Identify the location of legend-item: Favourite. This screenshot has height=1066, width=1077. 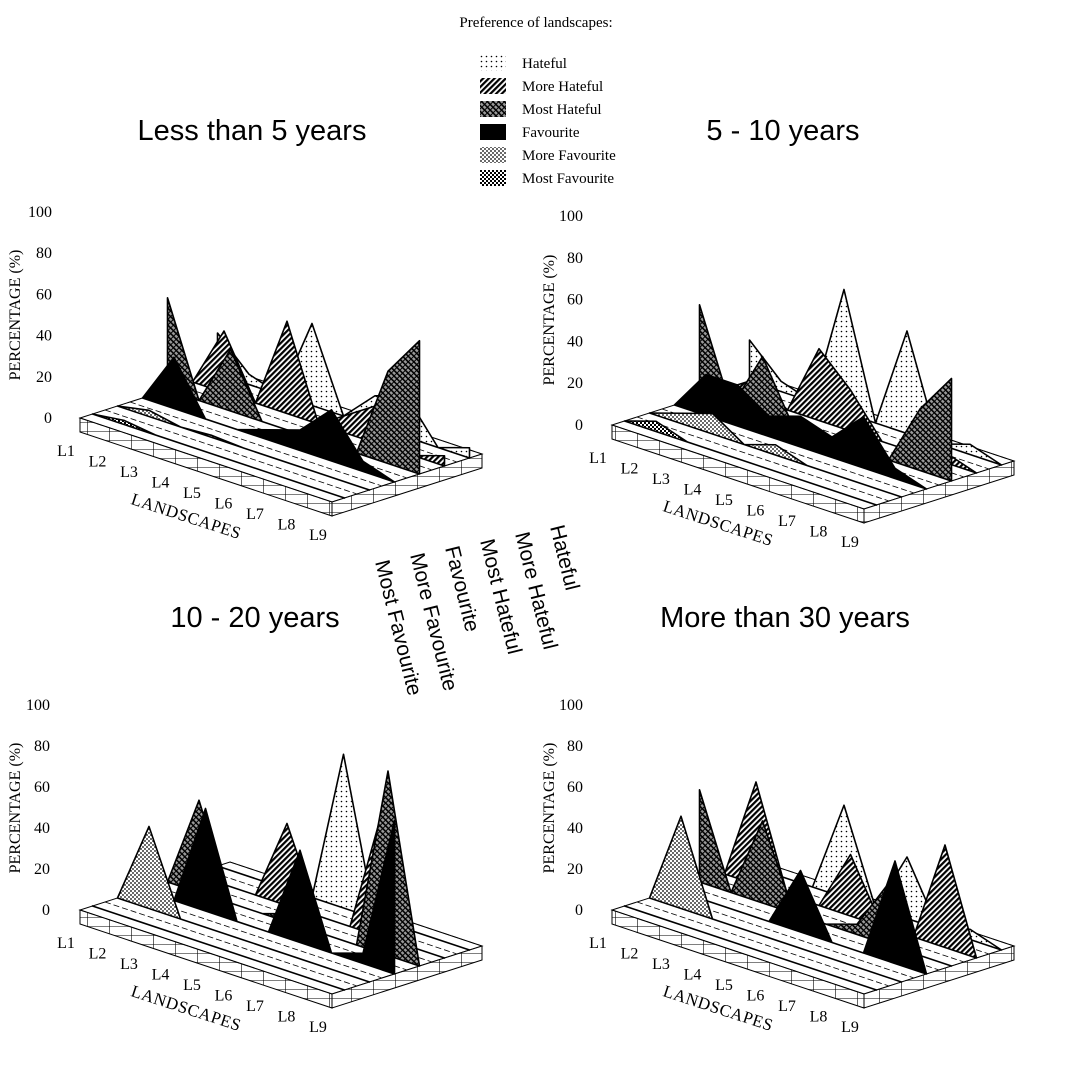
(530, 132).